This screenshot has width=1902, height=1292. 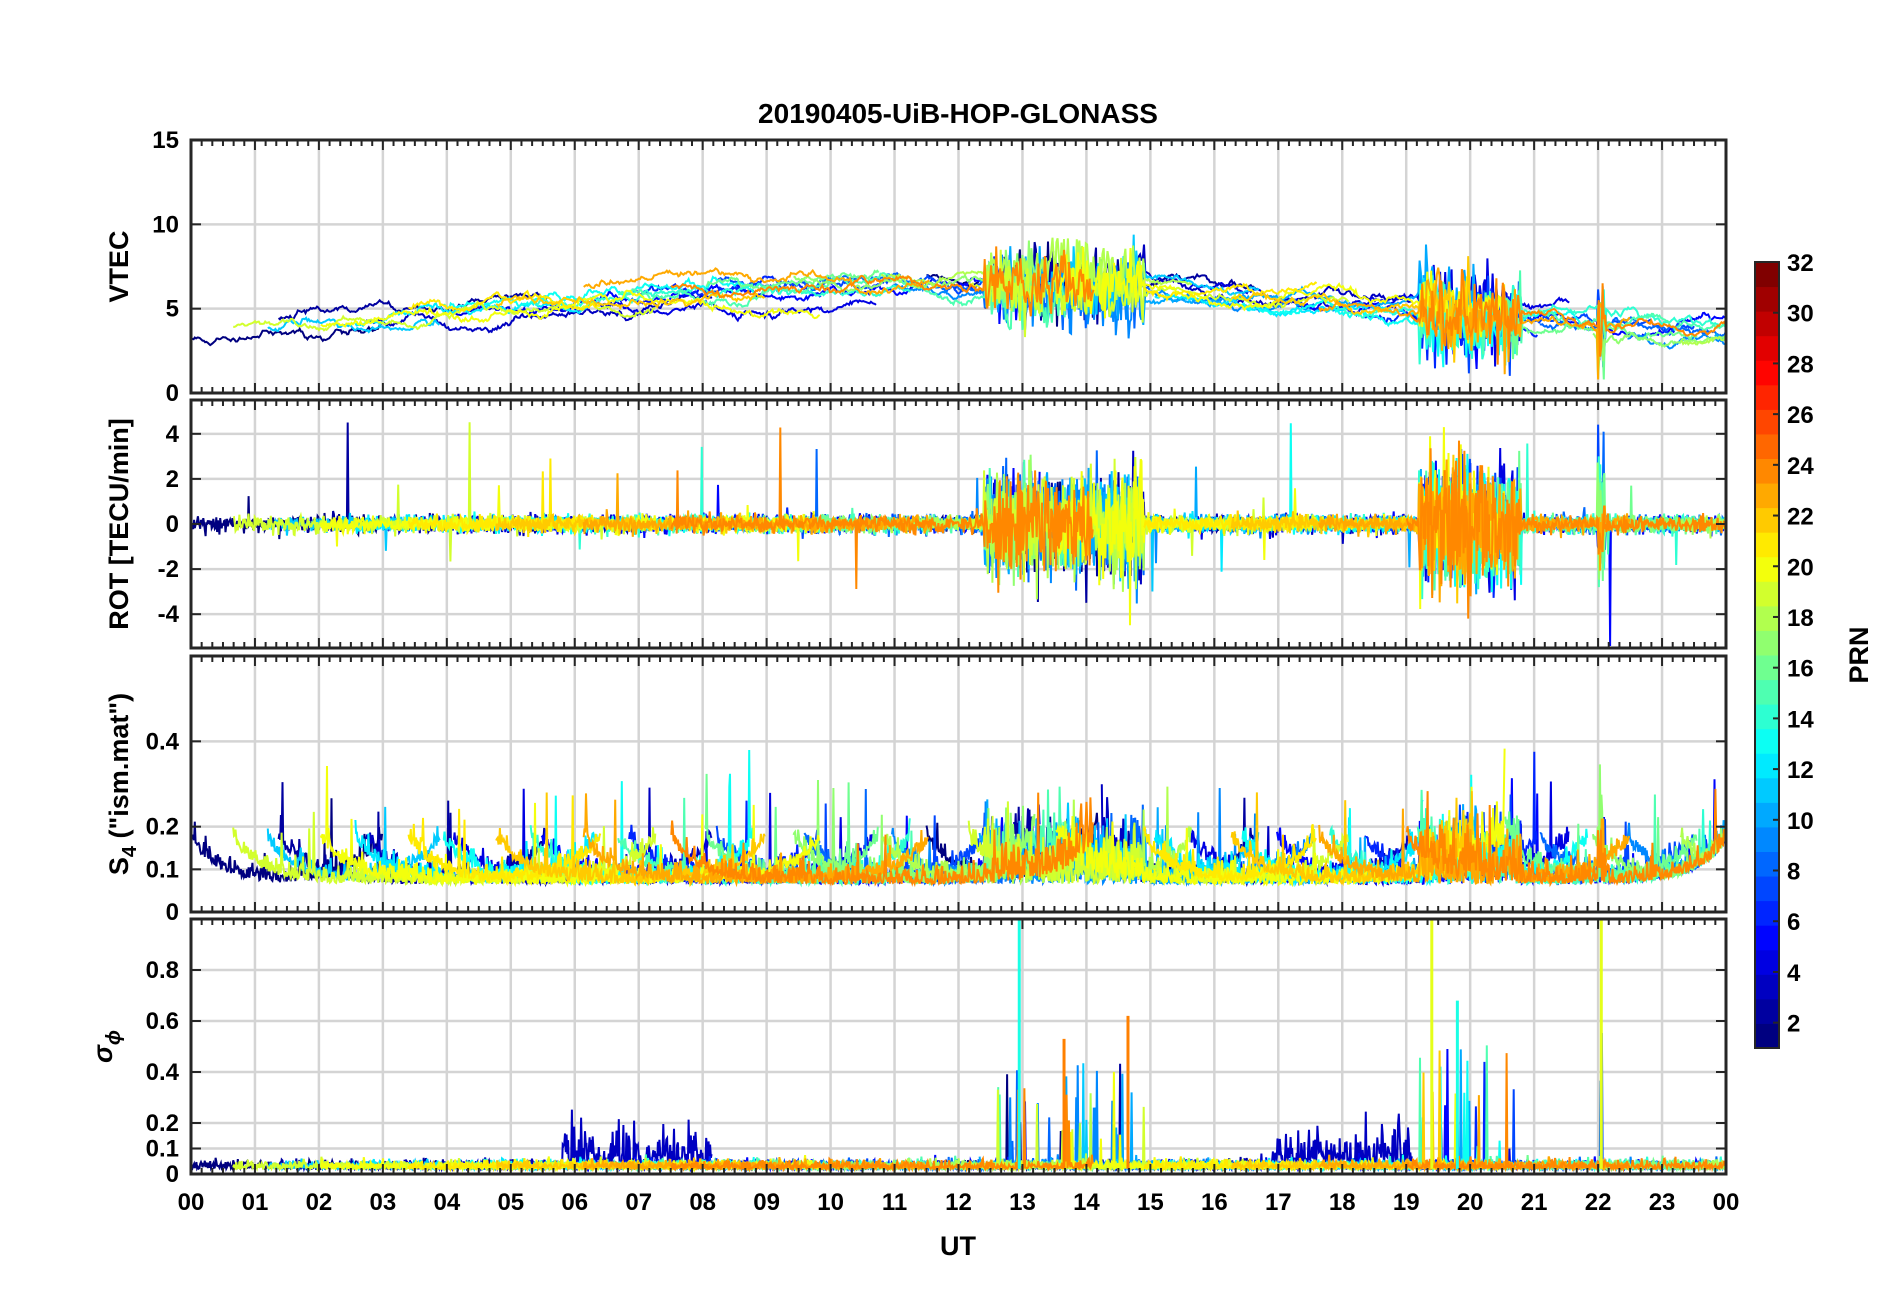 What do you see at coordinates (1794, 973) in the screenshot?
I see `colorbar-tick-label: 4` at bounding box center [1794, 973].